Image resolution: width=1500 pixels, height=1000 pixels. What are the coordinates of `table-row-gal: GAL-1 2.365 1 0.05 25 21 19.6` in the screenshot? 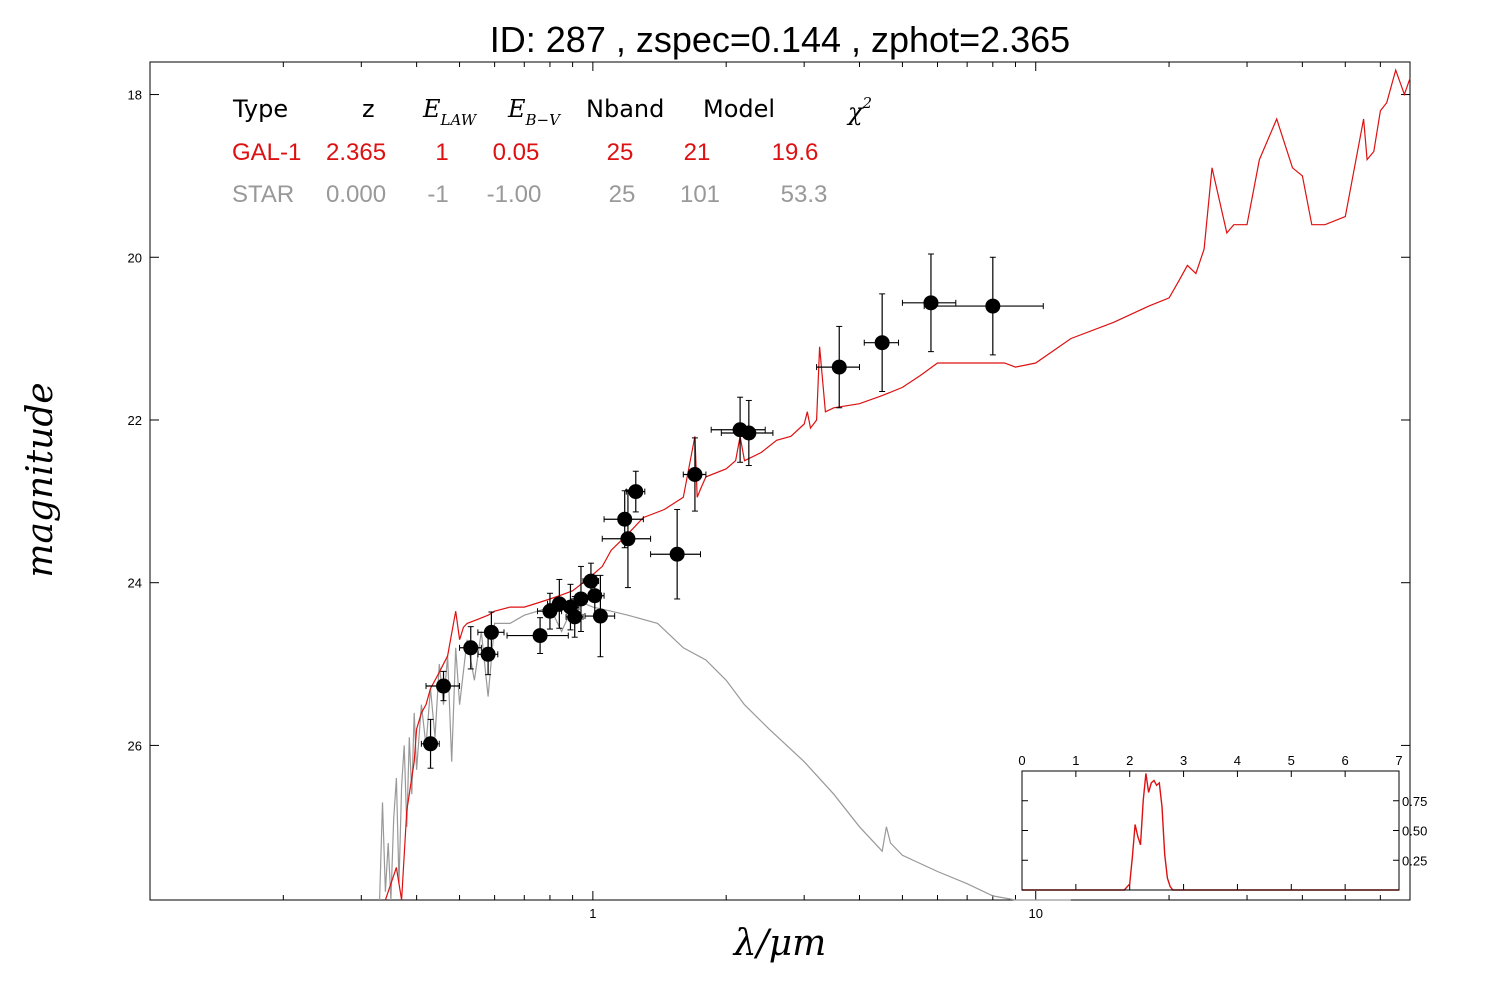 It's located at (525, 152).